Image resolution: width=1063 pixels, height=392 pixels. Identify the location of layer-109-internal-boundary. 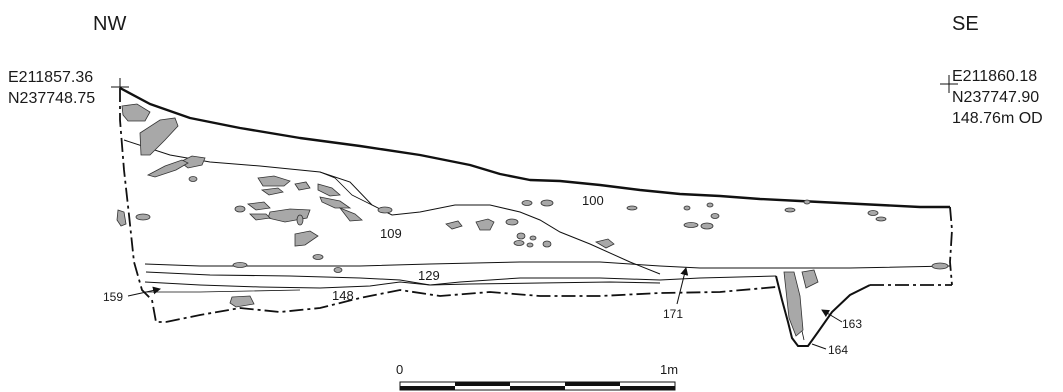
(346, 188).